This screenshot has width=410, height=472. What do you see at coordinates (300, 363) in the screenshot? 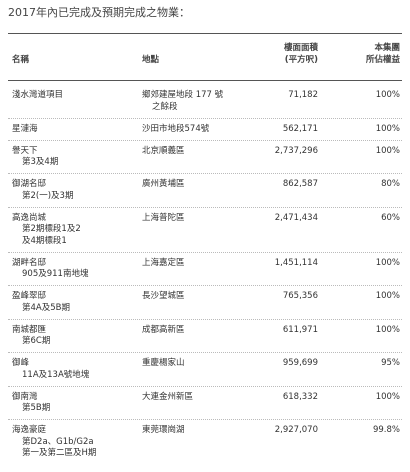
I see `floor-area: 959,699` at bounding box center [300, 363].